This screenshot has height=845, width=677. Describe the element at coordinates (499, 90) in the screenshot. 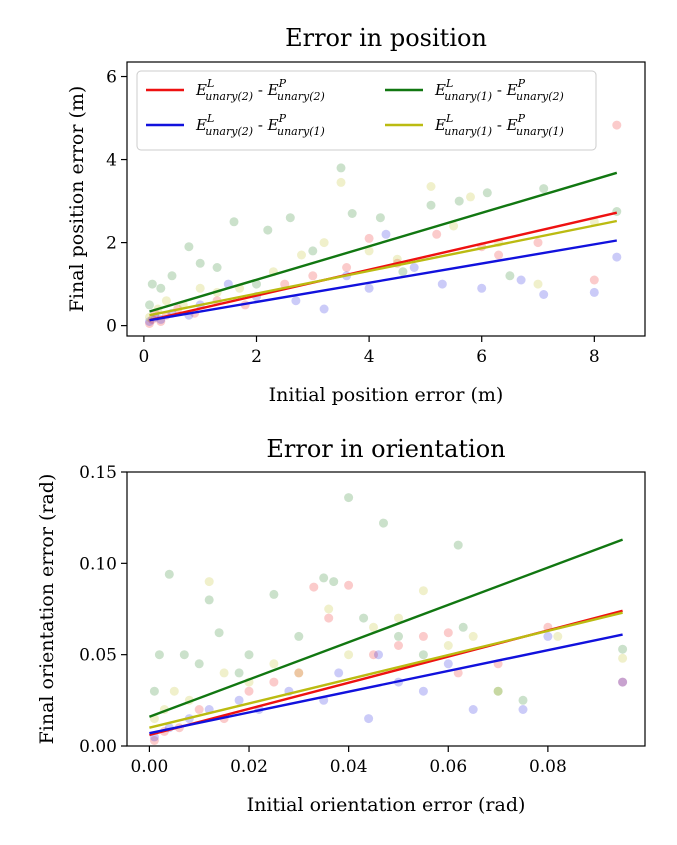

I see `legend-entry: EL unary(1) - EP unary(2)` at that location.